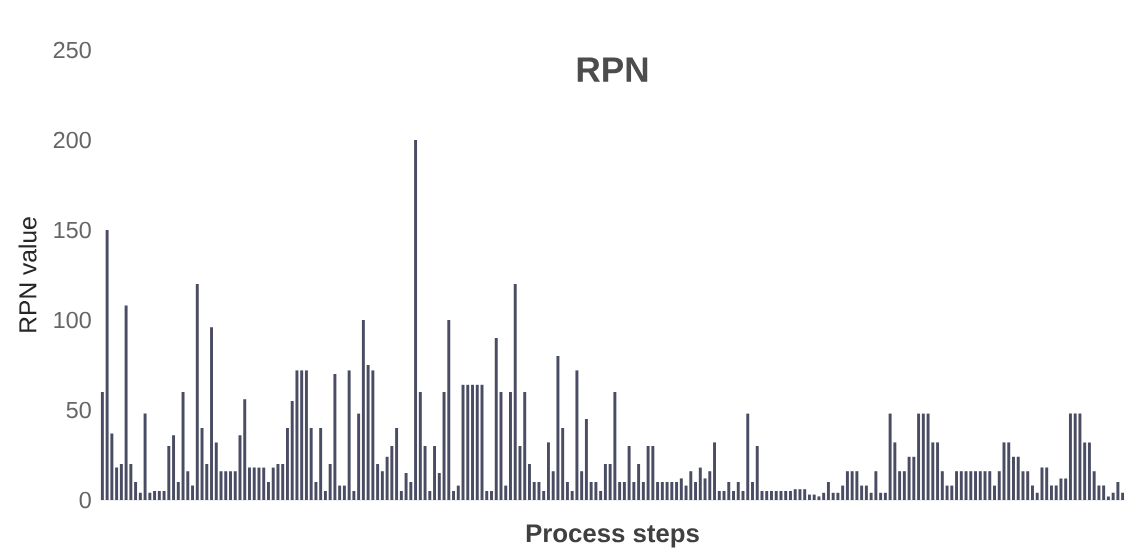  I want to click on y-tick-label: 150, so click(72, 230).